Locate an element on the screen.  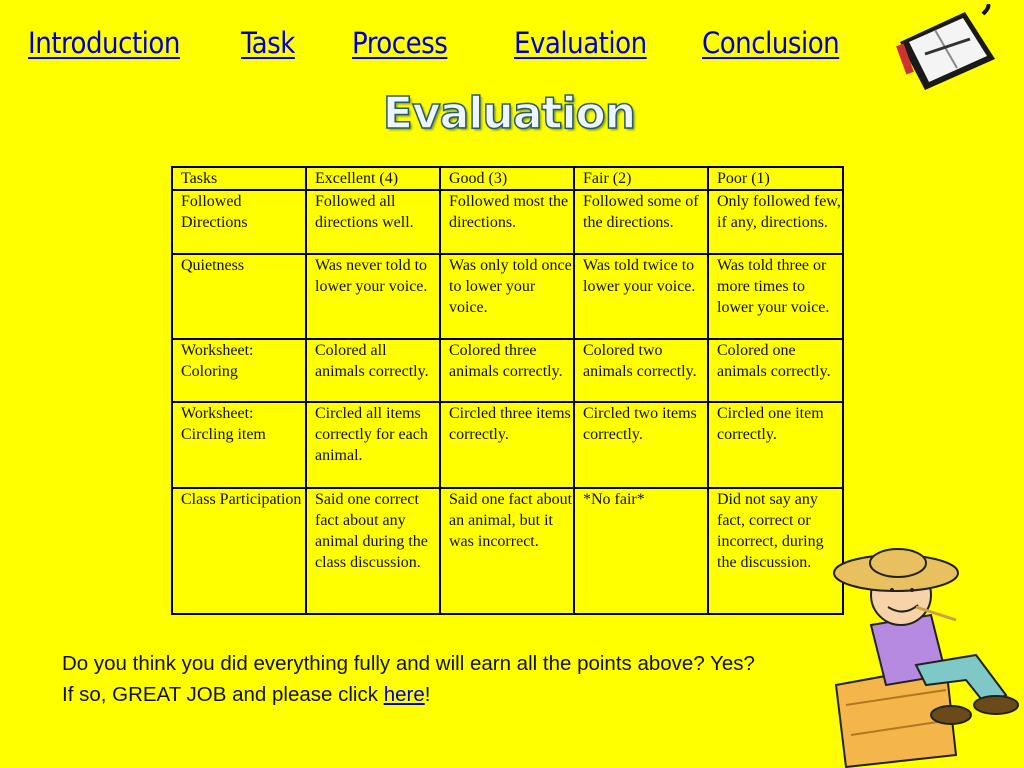
table-cell: Was never told to lower your voice. is located at coordinates (373, 296).